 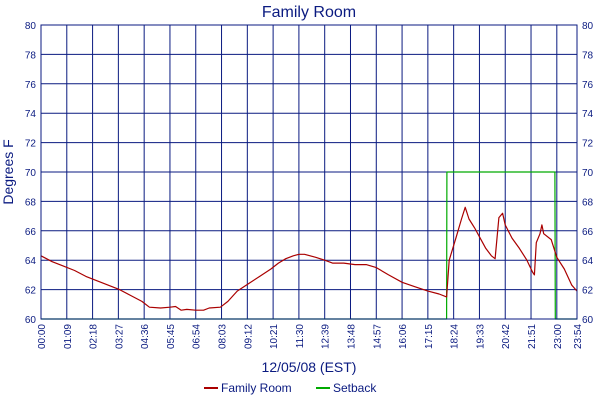 What do you see at coordinates (351, 336) in the screenshot?
I see `x-tick-label: 13:48` at bounding box center [351, 336].